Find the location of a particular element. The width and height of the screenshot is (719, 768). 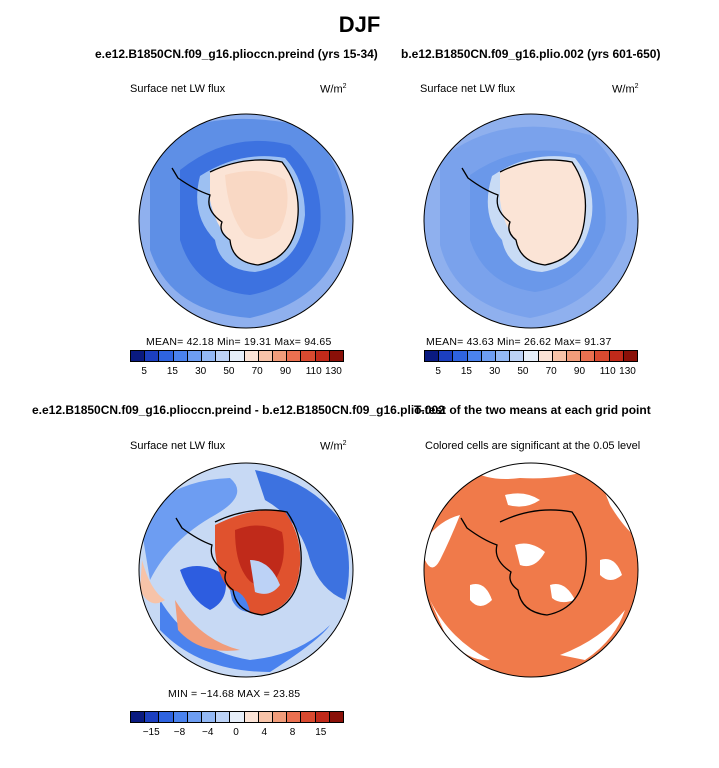

panel1-variable: Surface net LW flux is located at coordinates (178, 89).